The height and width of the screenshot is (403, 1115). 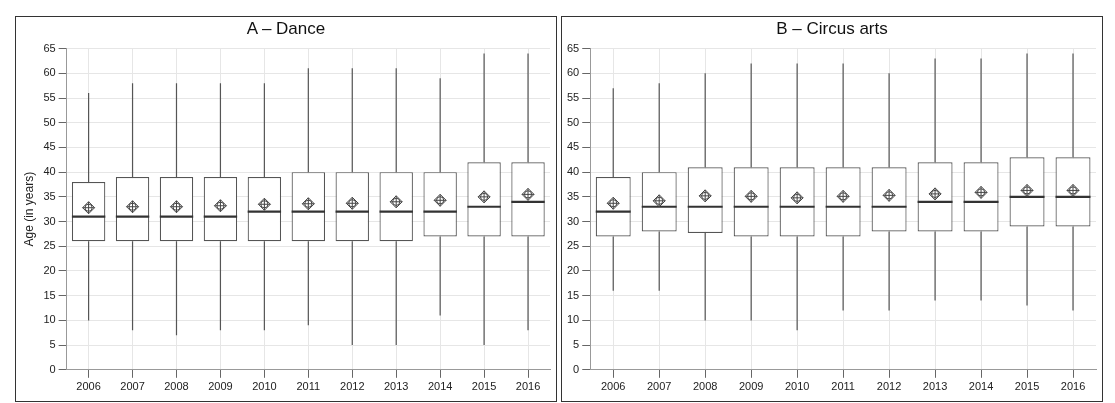 I want to click on y-axis-title: Age (in years), so click(x=28, y=209).